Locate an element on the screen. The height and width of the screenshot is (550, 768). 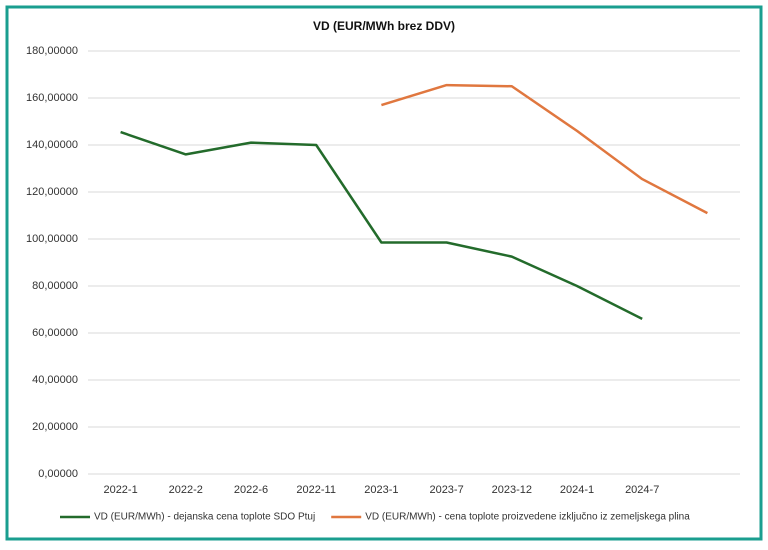
y-tick-label: 20,00000 is located at coordinates (55, 427).